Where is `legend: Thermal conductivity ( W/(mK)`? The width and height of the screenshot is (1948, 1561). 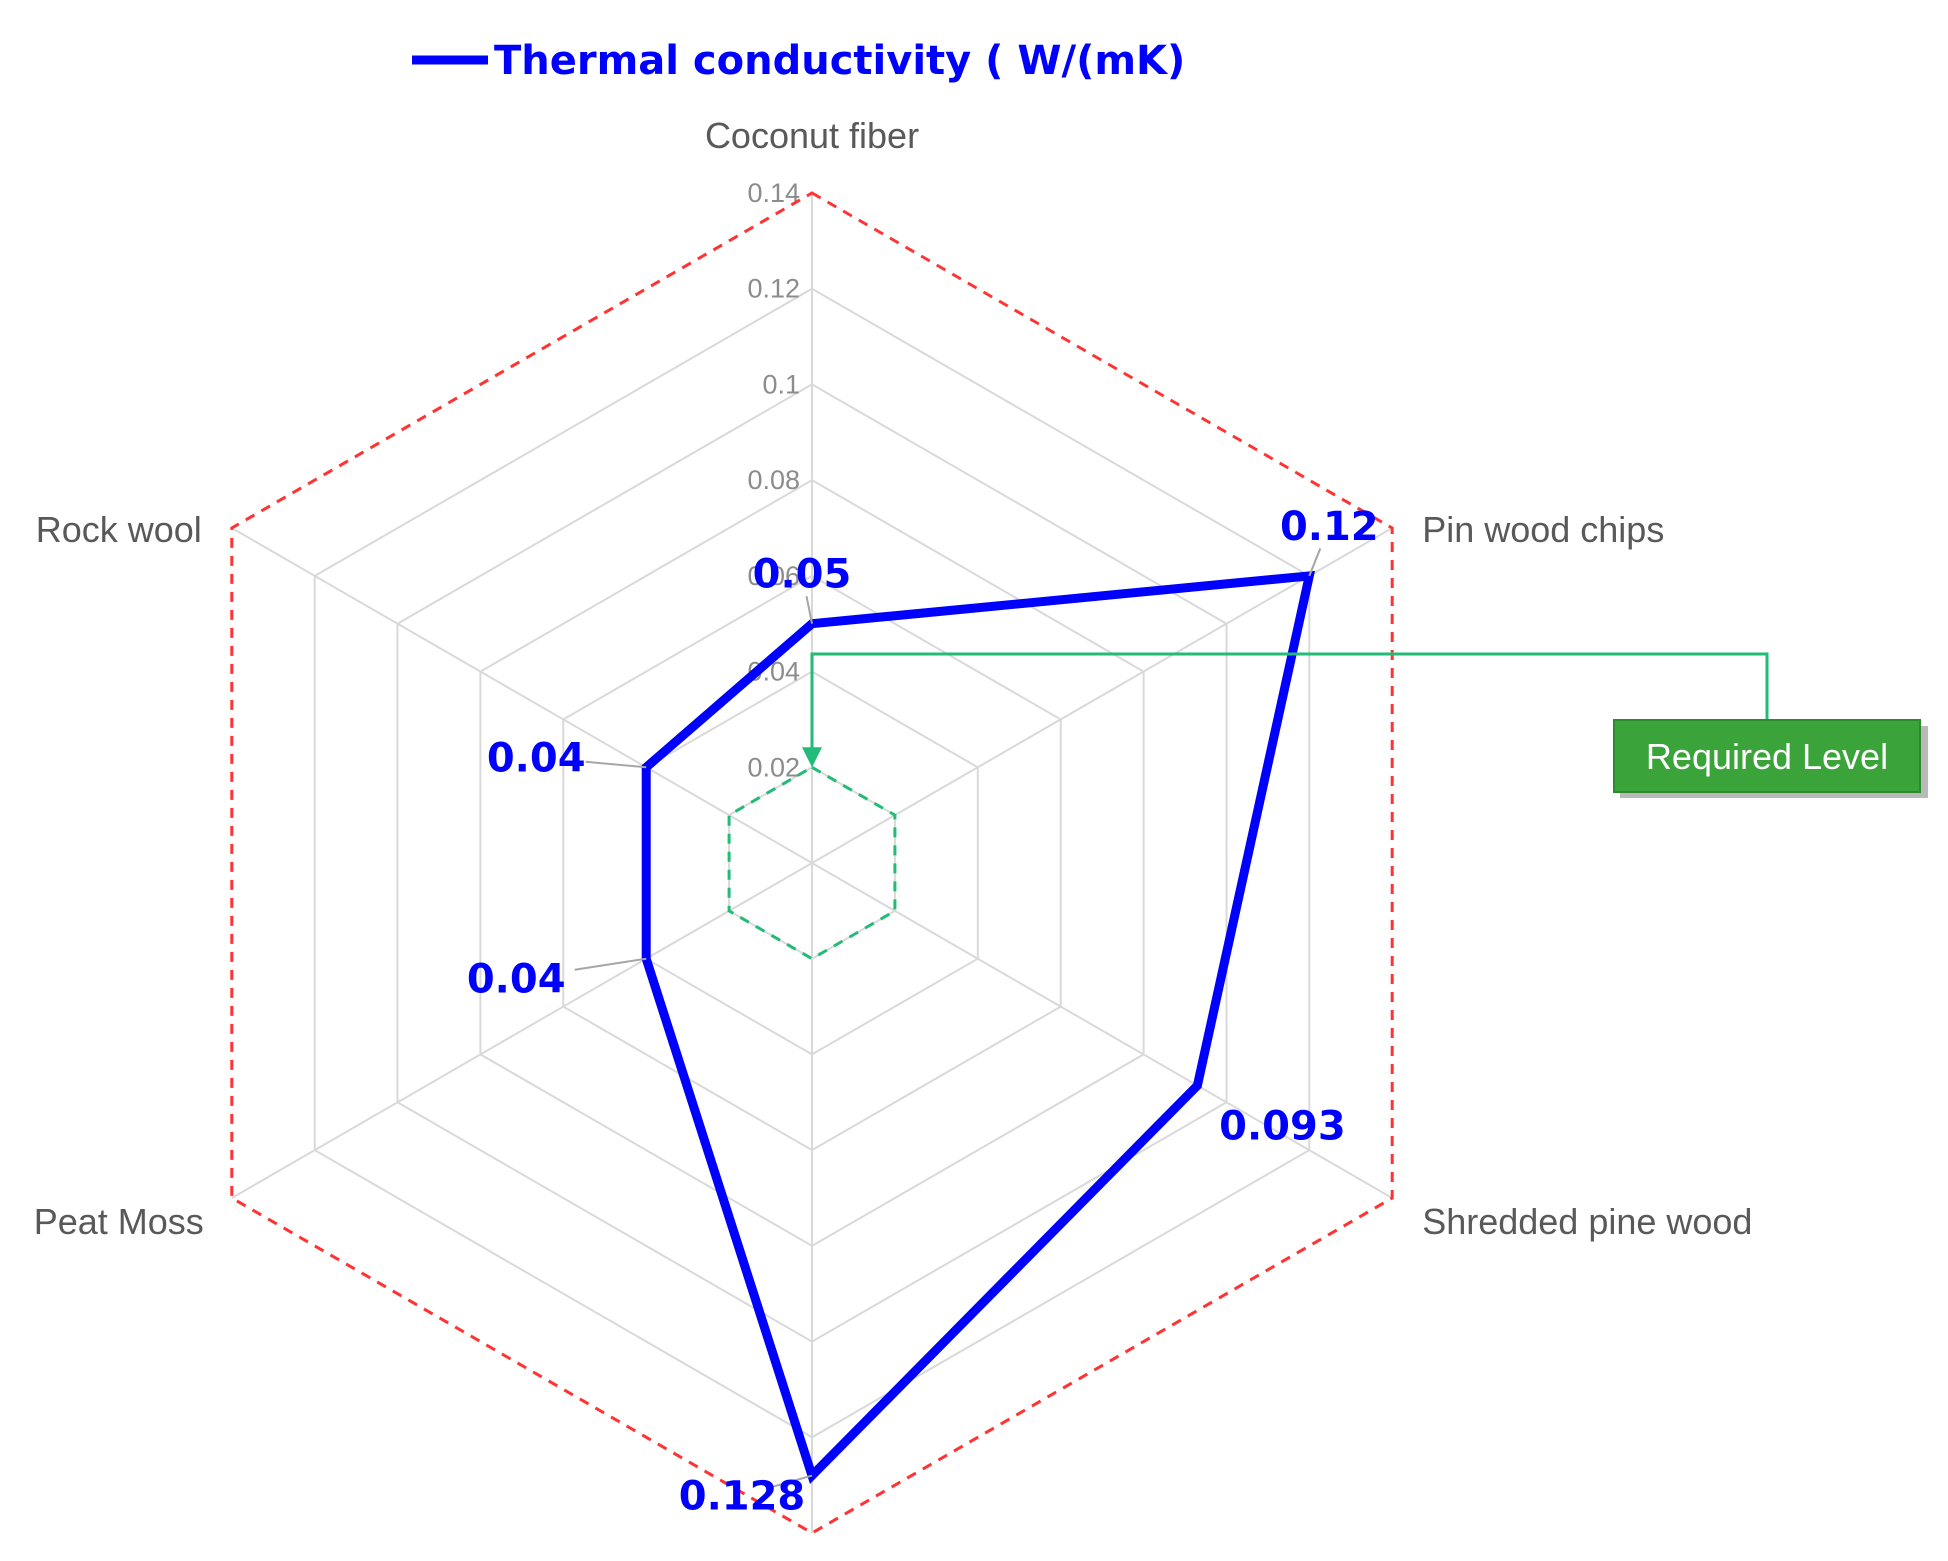 legend: Thermal conductivity ( W/(mK) is located at coordinates (798, 61).